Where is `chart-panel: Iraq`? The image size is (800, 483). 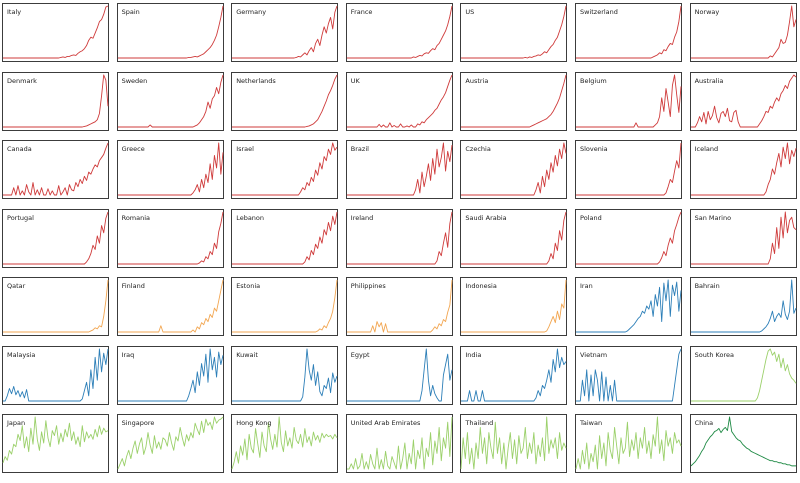 chart-panel: Iraq is located at coordinates (170, 375).